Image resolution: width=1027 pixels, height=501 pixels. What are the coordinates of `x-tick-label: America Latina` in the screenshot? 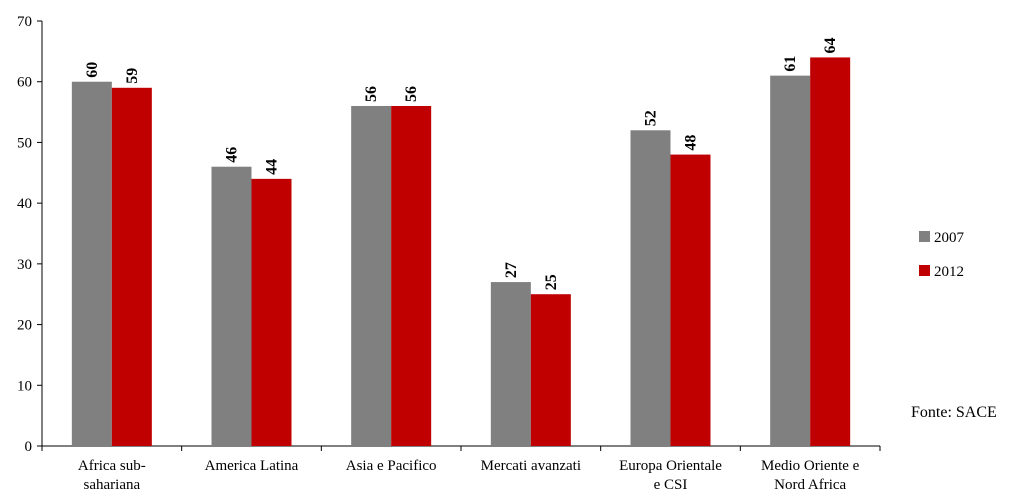 It's located at (252, 466).